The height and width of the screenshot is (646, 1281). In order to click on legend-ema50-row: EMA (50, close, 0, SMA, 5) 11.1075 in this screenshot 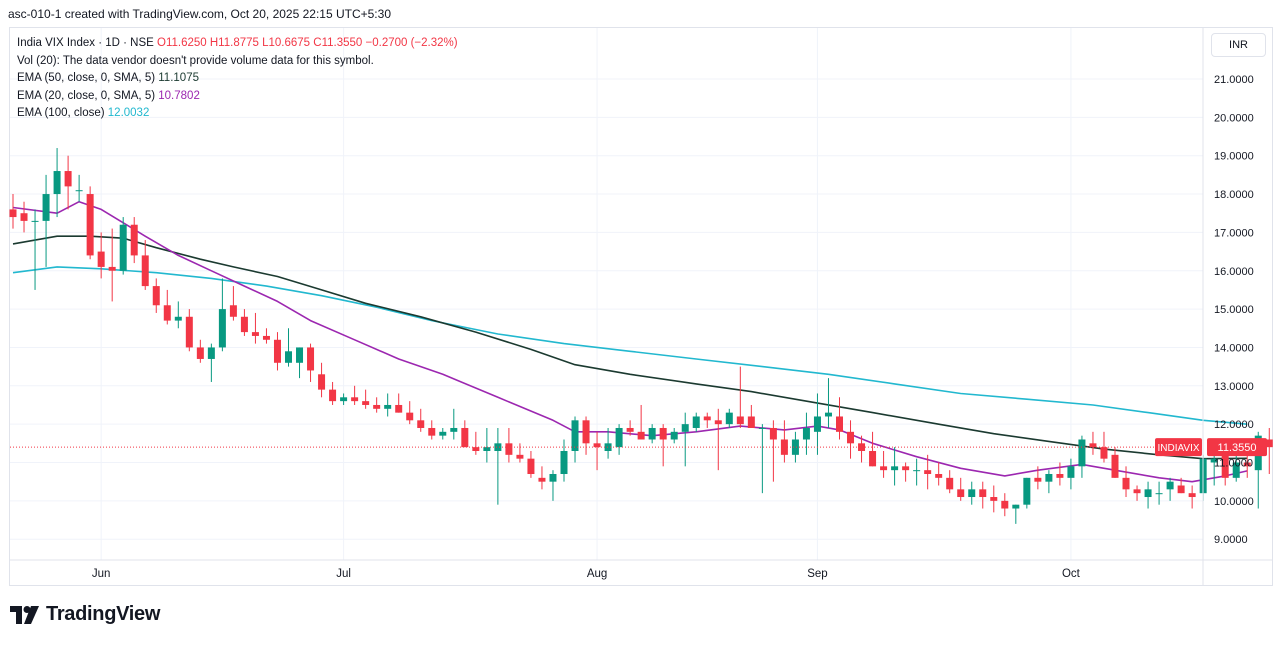, I will do `click(237, 79)`.